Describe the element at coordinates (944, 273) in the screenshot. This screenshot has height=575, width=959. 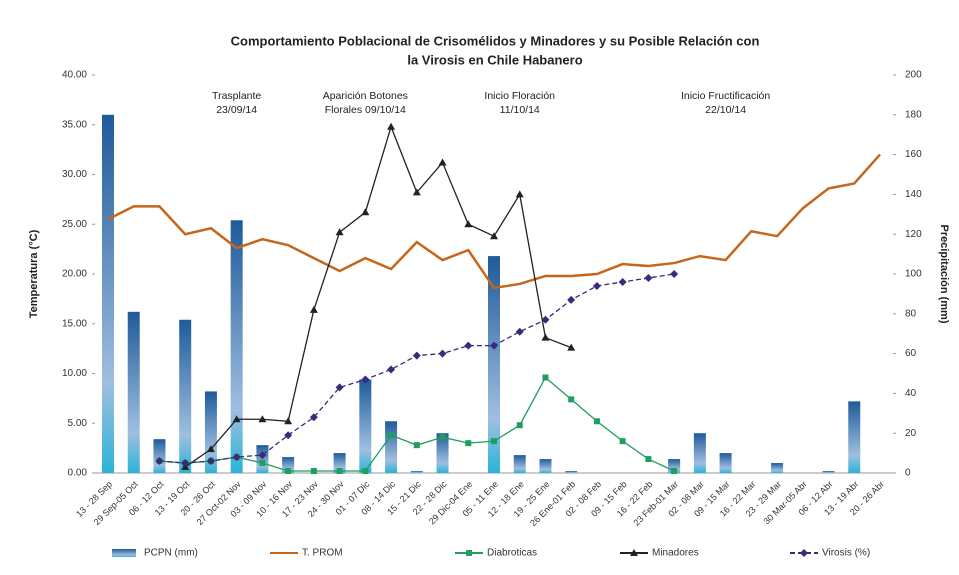
I see `y2-axis-title: Precipitación (mm)` at that location.